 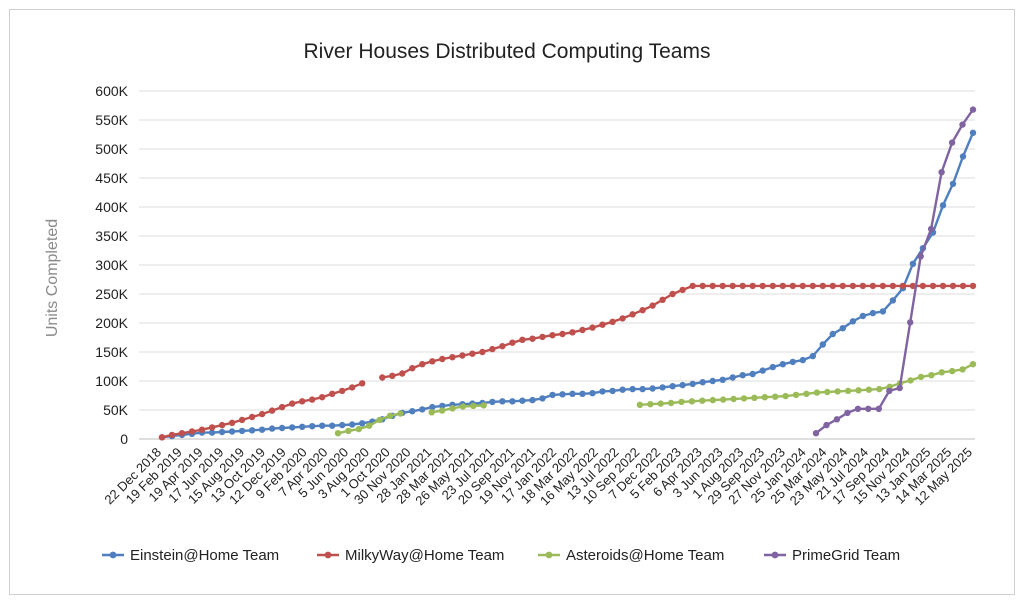 I want to click on y-tick-label: 0, so click(x=124, y=439).